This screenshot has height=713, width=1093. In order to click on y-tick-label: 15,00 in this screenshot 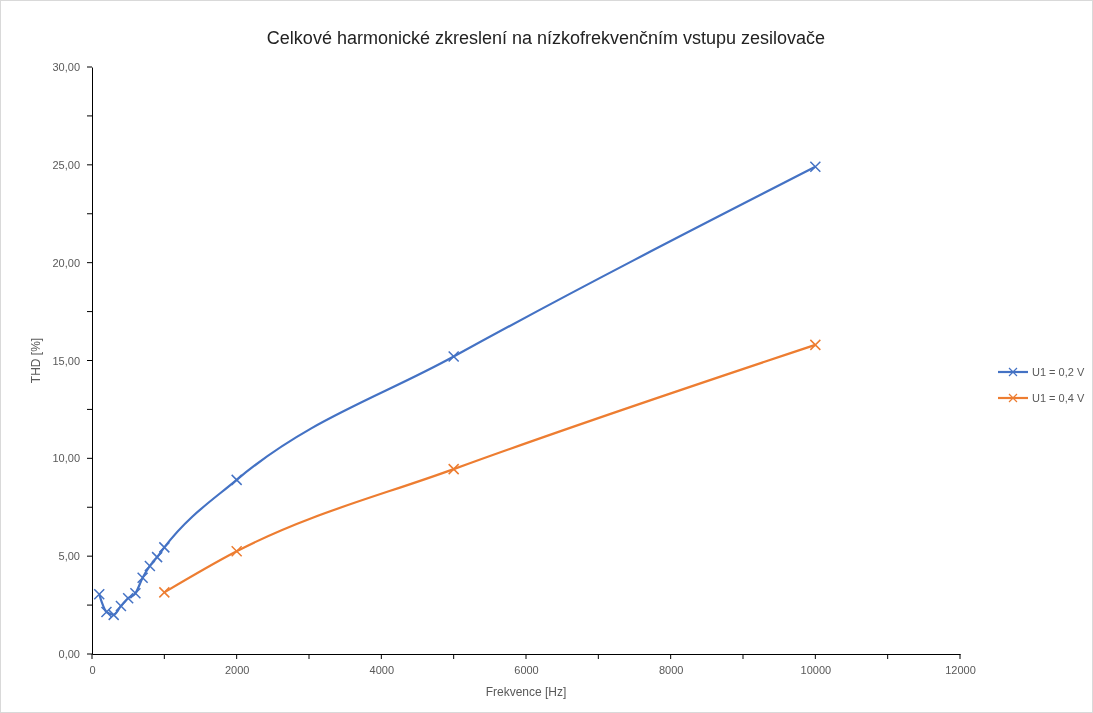, I will do `click(66, 360)`.